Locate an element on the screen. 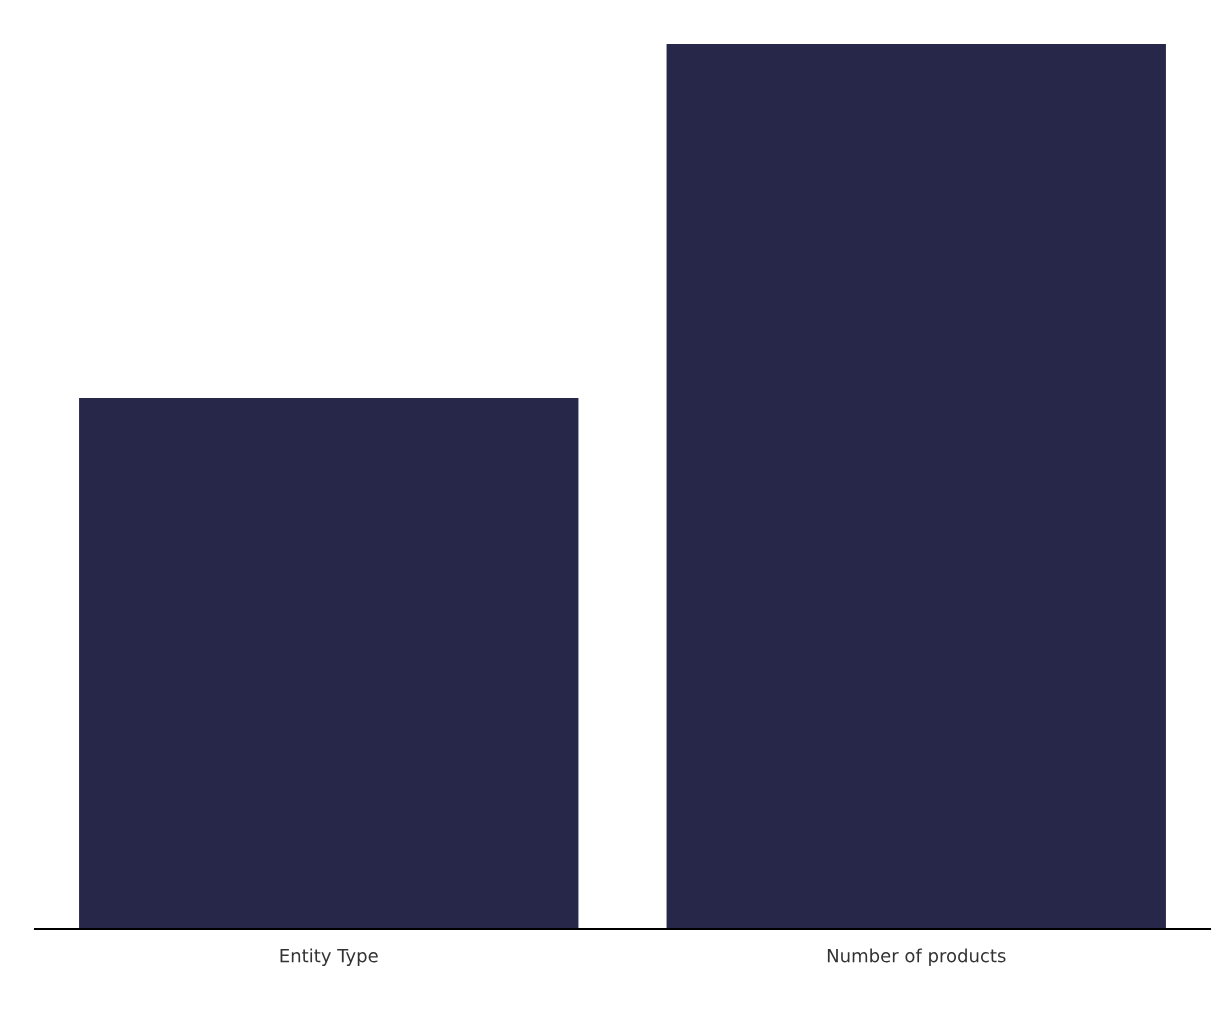 The width and height of the screenshot is (1220, 1020). x-tick-label: Number of products is located at coordinates (916, 957).